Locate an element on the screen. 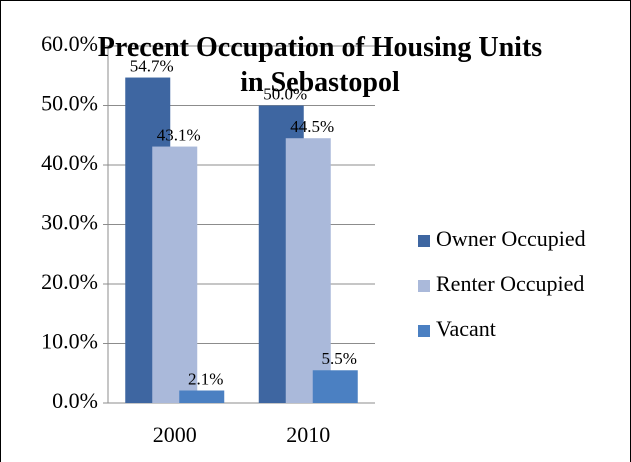 This screenshot has height=462, width=631. data-label: 54.7% is located at coordinates (152, 65).